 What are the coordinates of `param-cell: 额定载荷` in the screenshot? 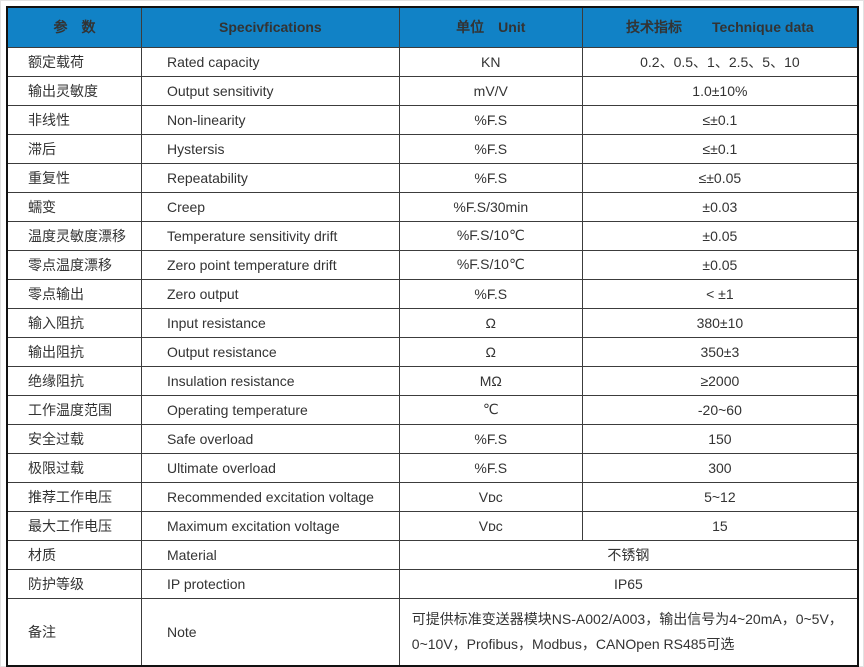 It's located at (74, 61).